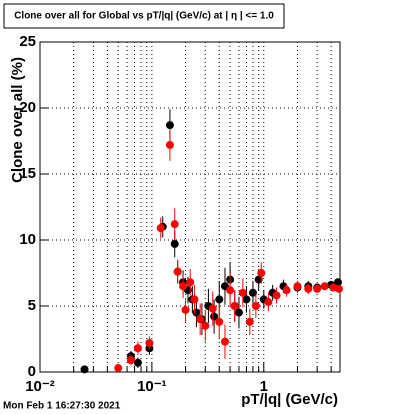 This screenshot has height=414, width=400. What do you see at coordinates (27, 239) in the screenshot?
I see `y-tick-label: 10` at bounding box center [27, 239].